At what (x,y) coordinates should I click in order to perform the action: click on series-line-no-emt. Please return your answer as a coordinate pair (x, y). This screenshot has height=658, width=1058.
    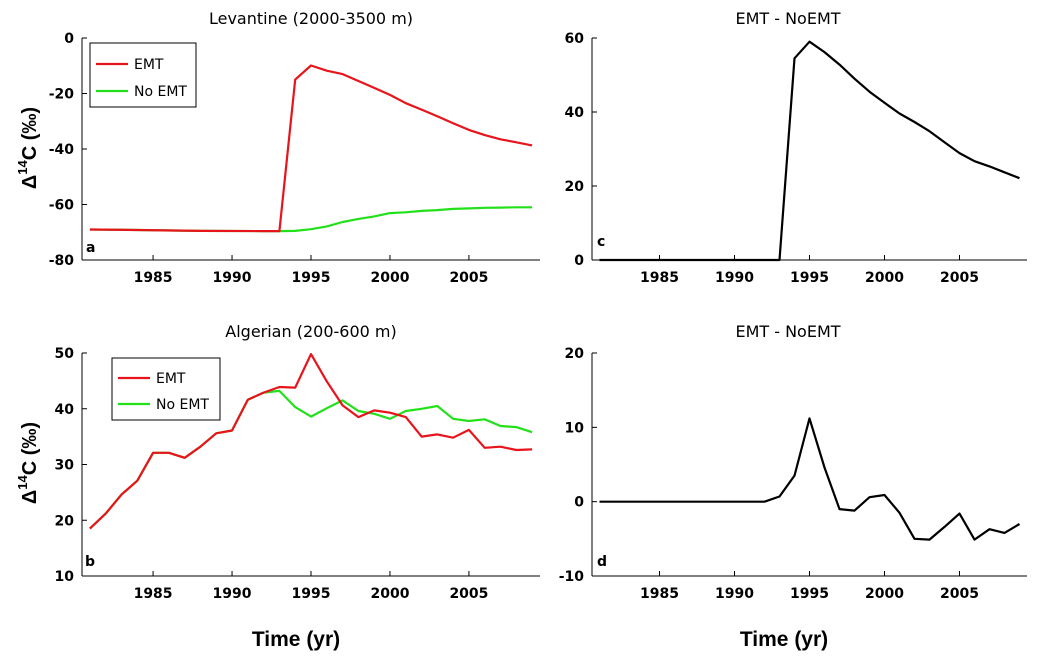
    Looking at the image, I should click on (311, 219).